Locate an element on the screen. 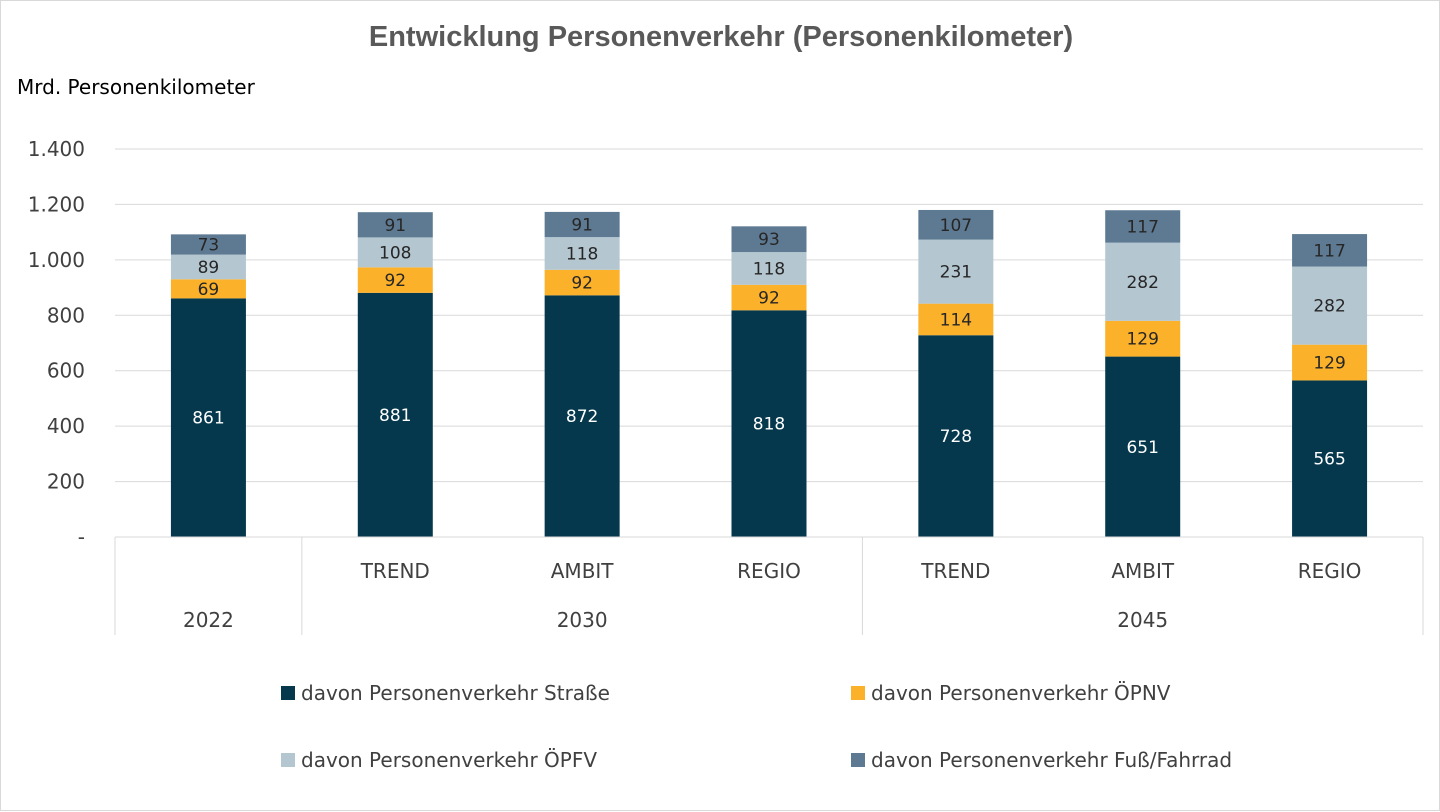 The image size is (1440, 812). legend-item: davon Personenverkehr ÖPFV is located at coordinates (439, 760).